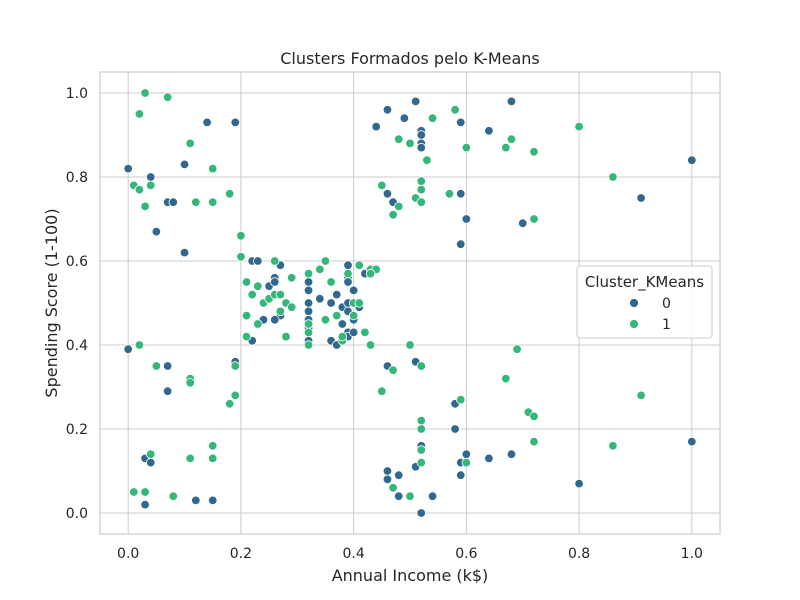 Image resolution: width=800 pixels, height=600 pixels. I want to click on y-axis-label: Spending Score (1-100), so click(51, 302).